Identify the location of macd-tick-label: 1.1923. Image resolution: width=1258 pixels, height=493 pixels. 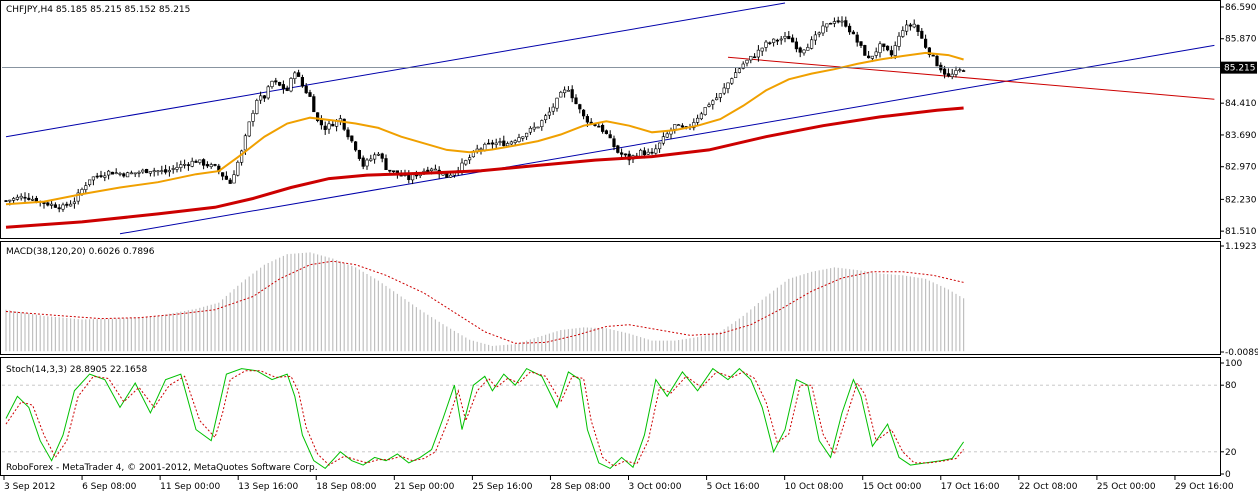
(1241, 247).